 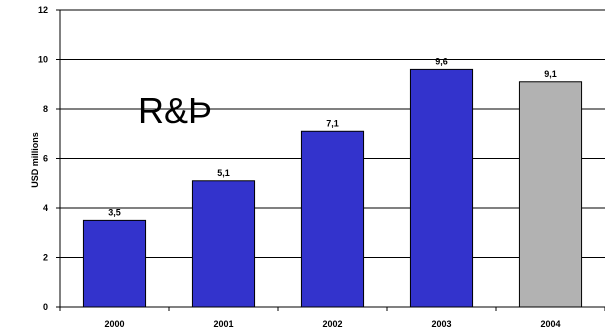 What do you see at coordinates (45, 109) in the screenshot?
I see `y-tick-label: 8` at bounding box center [45, 109].